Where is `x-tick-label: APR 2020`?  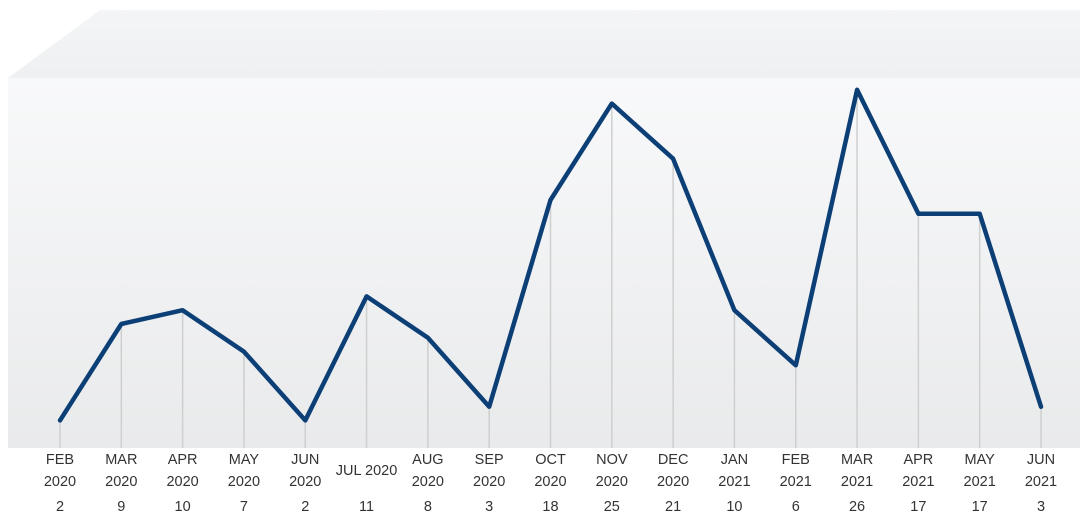 x-tick-label: APR 2020 is located at coordinates (182, 471).